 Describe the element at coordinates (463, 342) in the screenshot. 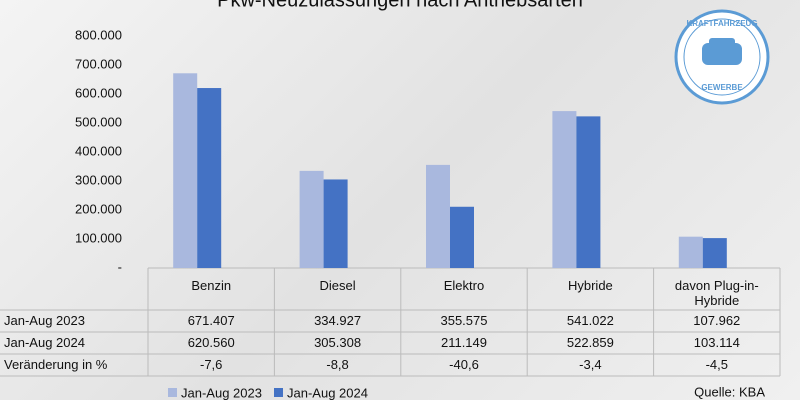

I see `value-label: 211.149` at that location.